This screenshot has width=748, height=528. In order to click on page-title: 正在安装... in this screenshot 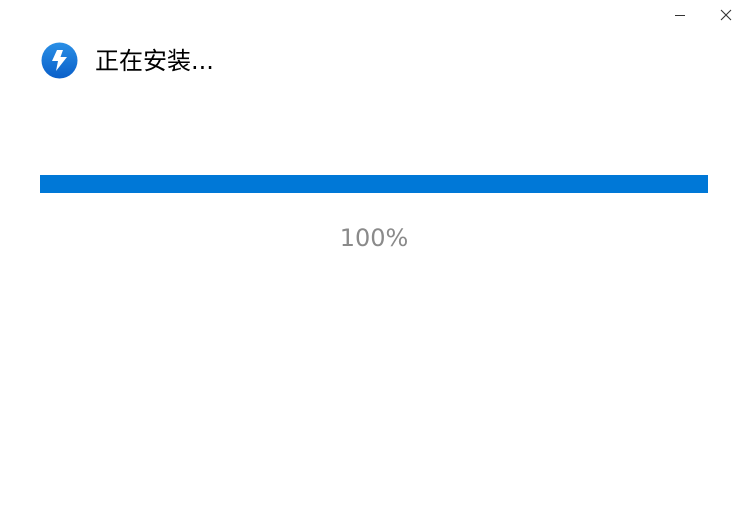, I will do `click(154, 61)`.